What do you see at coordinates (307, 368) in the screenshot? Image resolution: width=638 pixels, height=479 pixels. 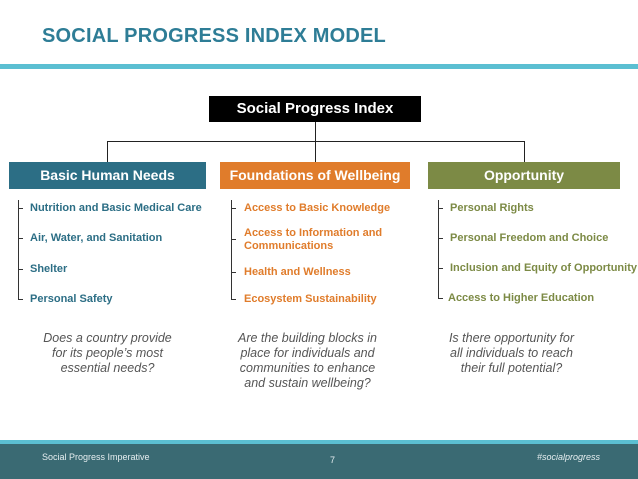 I see `question-line: communities to enhance` at bounding box center [307, 368].